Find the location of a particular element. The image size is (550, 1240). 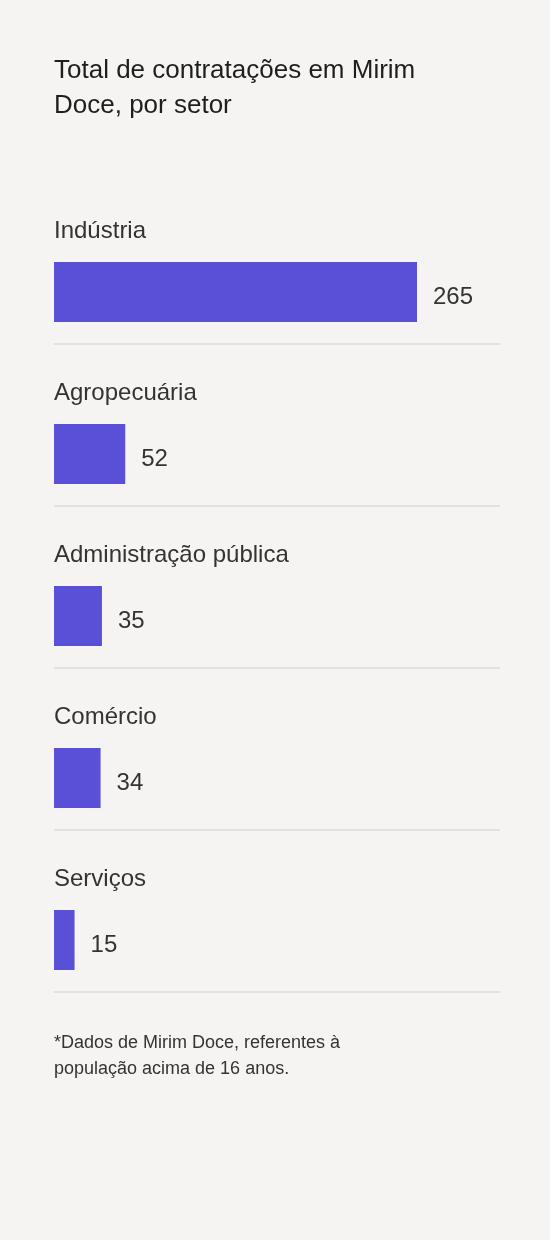

y-tick-label: Administração pública is located at coordinates (172, 553).